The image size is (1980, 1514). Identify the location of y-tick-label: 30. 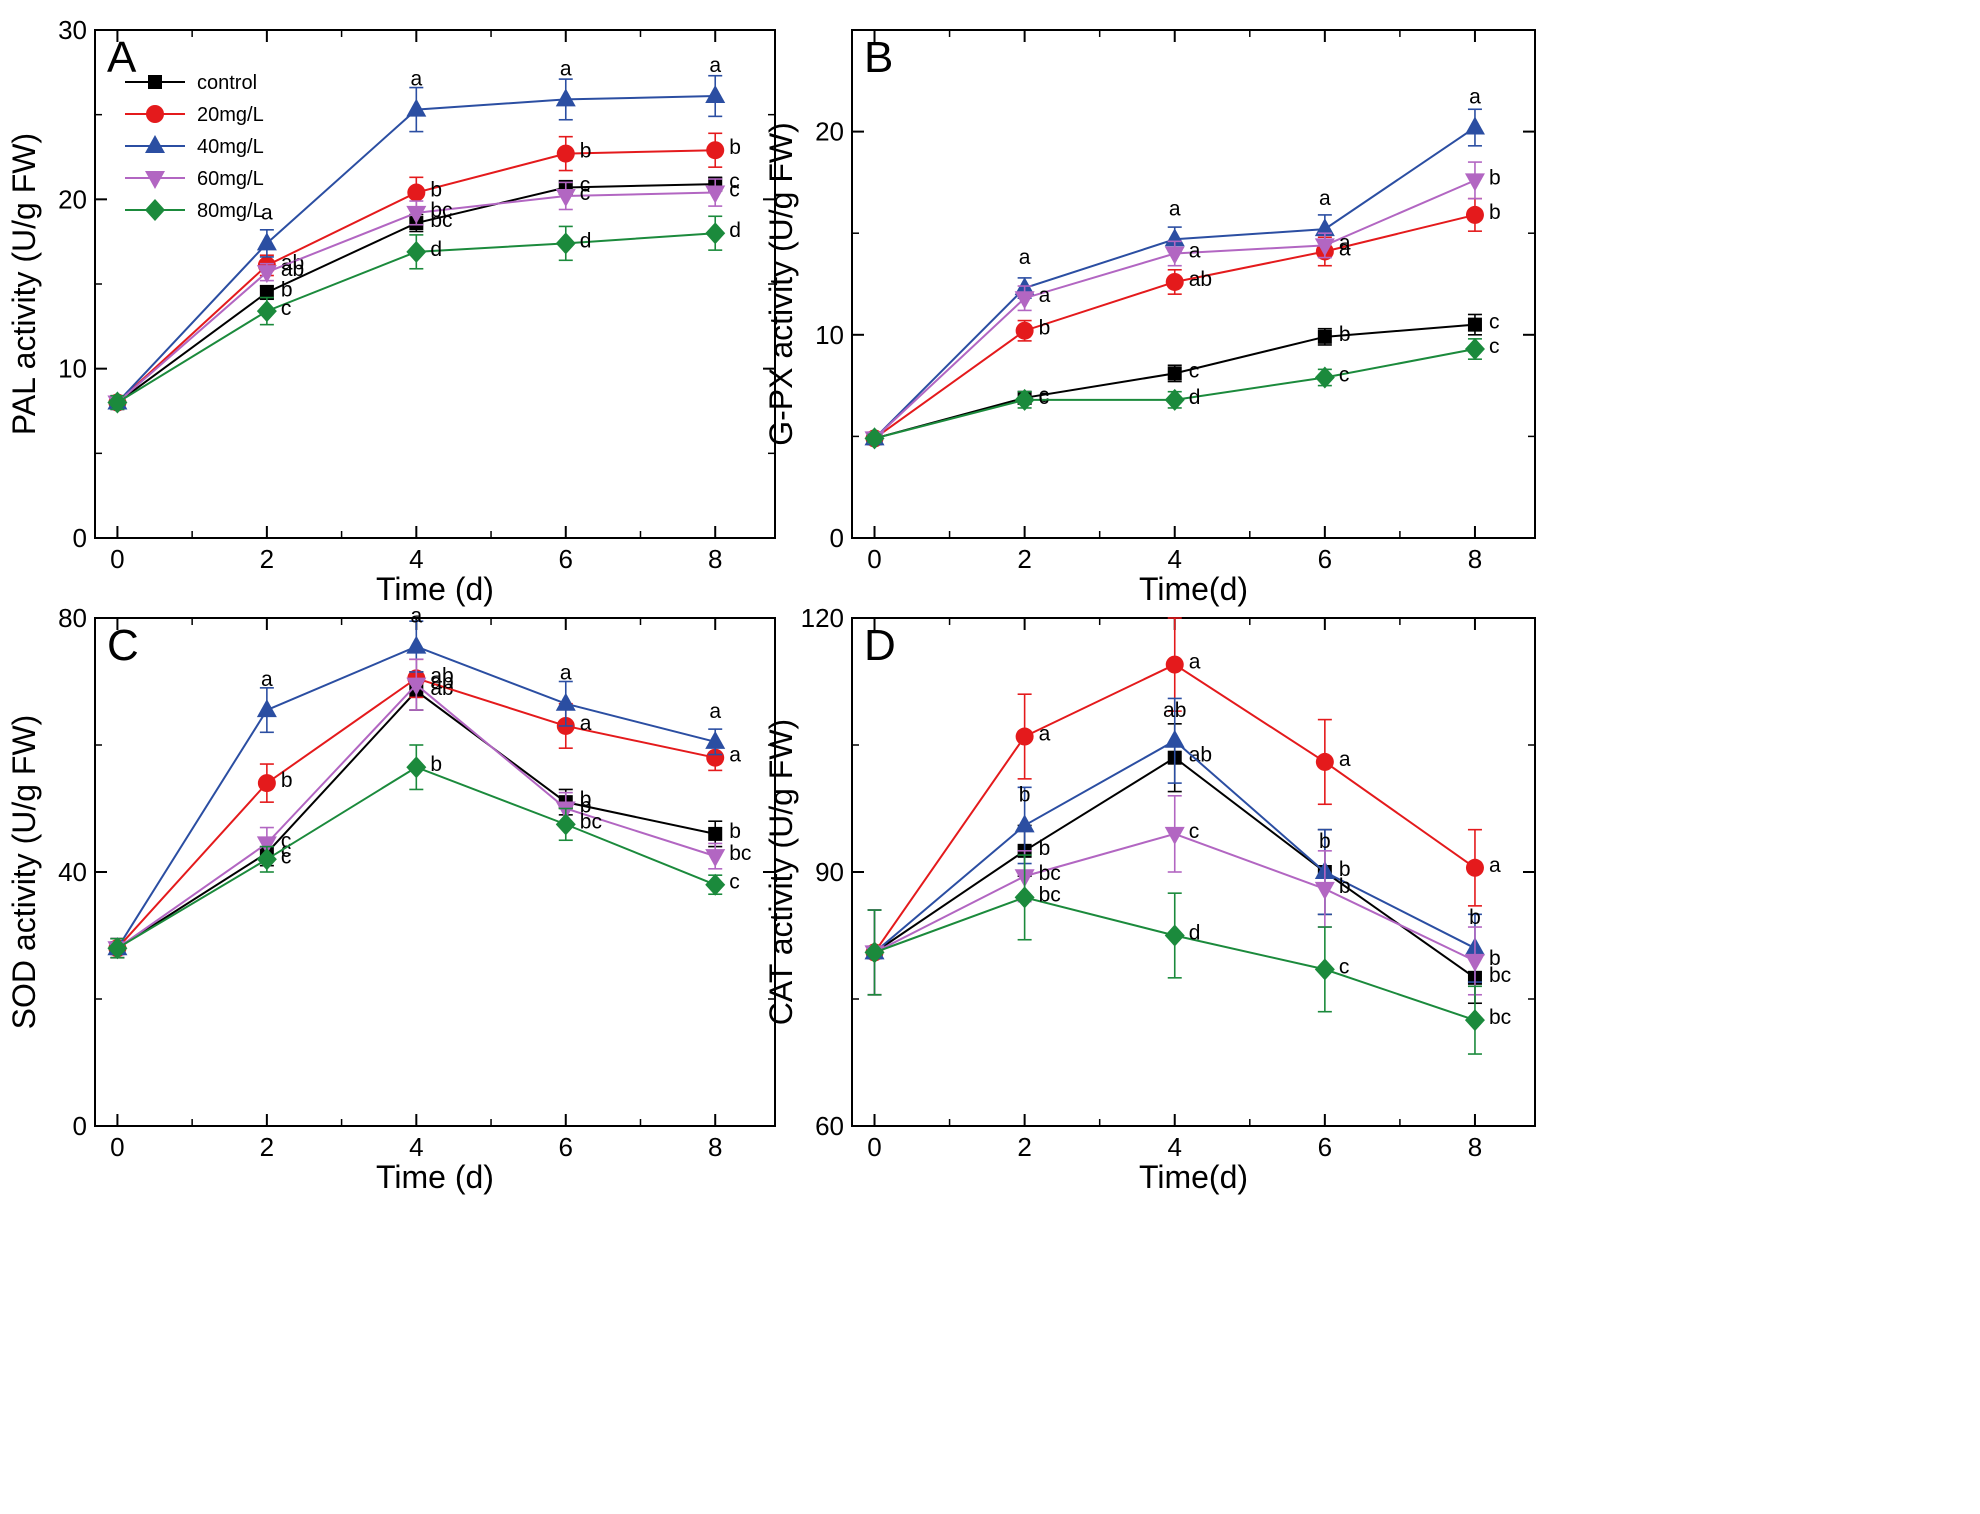
(72, 30).